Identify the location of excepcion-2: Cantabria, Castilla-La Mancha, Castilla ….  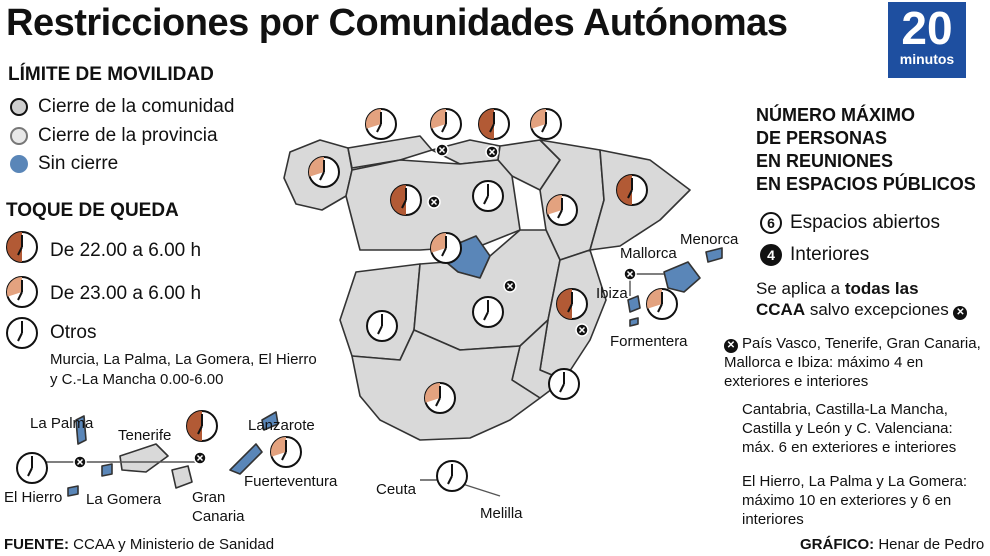
(849, 428).